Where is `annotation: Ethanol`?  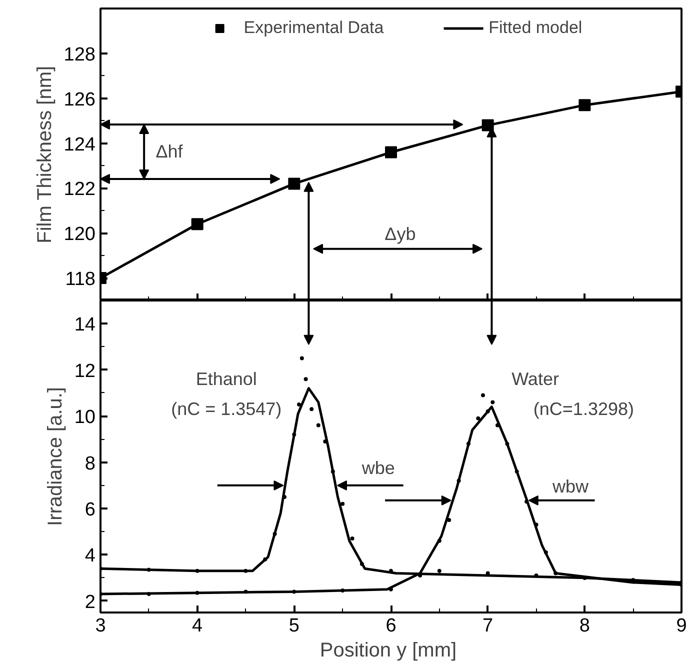 annotation: Ethanol is located at coordinates (226, 379).